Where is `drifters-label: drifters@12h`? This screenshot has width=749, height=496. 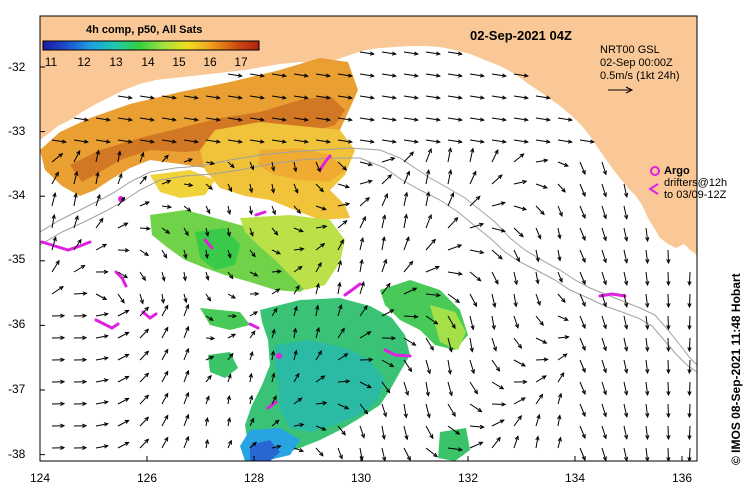 drifters-label: drifters@12h is located at coordinates (695, 183).